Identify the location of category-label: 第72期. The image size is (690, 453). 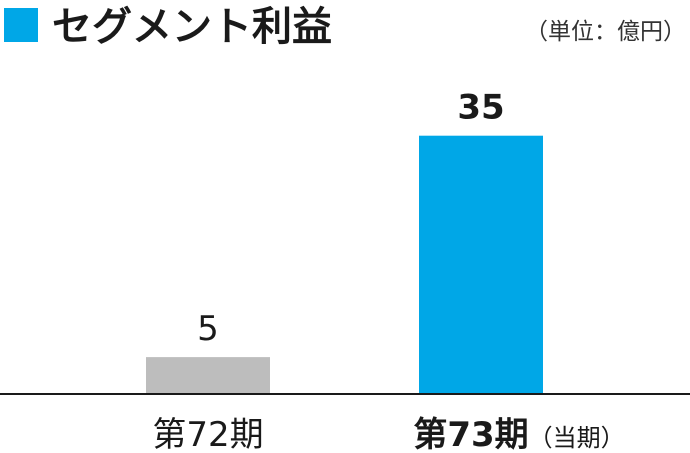
(207, 434).